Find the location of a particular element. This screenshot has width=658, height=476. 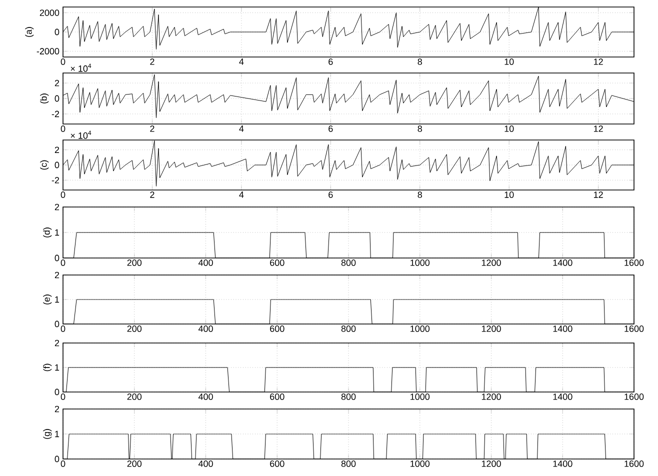

y-axis-title: (g) is located at coordinates (47, 434).